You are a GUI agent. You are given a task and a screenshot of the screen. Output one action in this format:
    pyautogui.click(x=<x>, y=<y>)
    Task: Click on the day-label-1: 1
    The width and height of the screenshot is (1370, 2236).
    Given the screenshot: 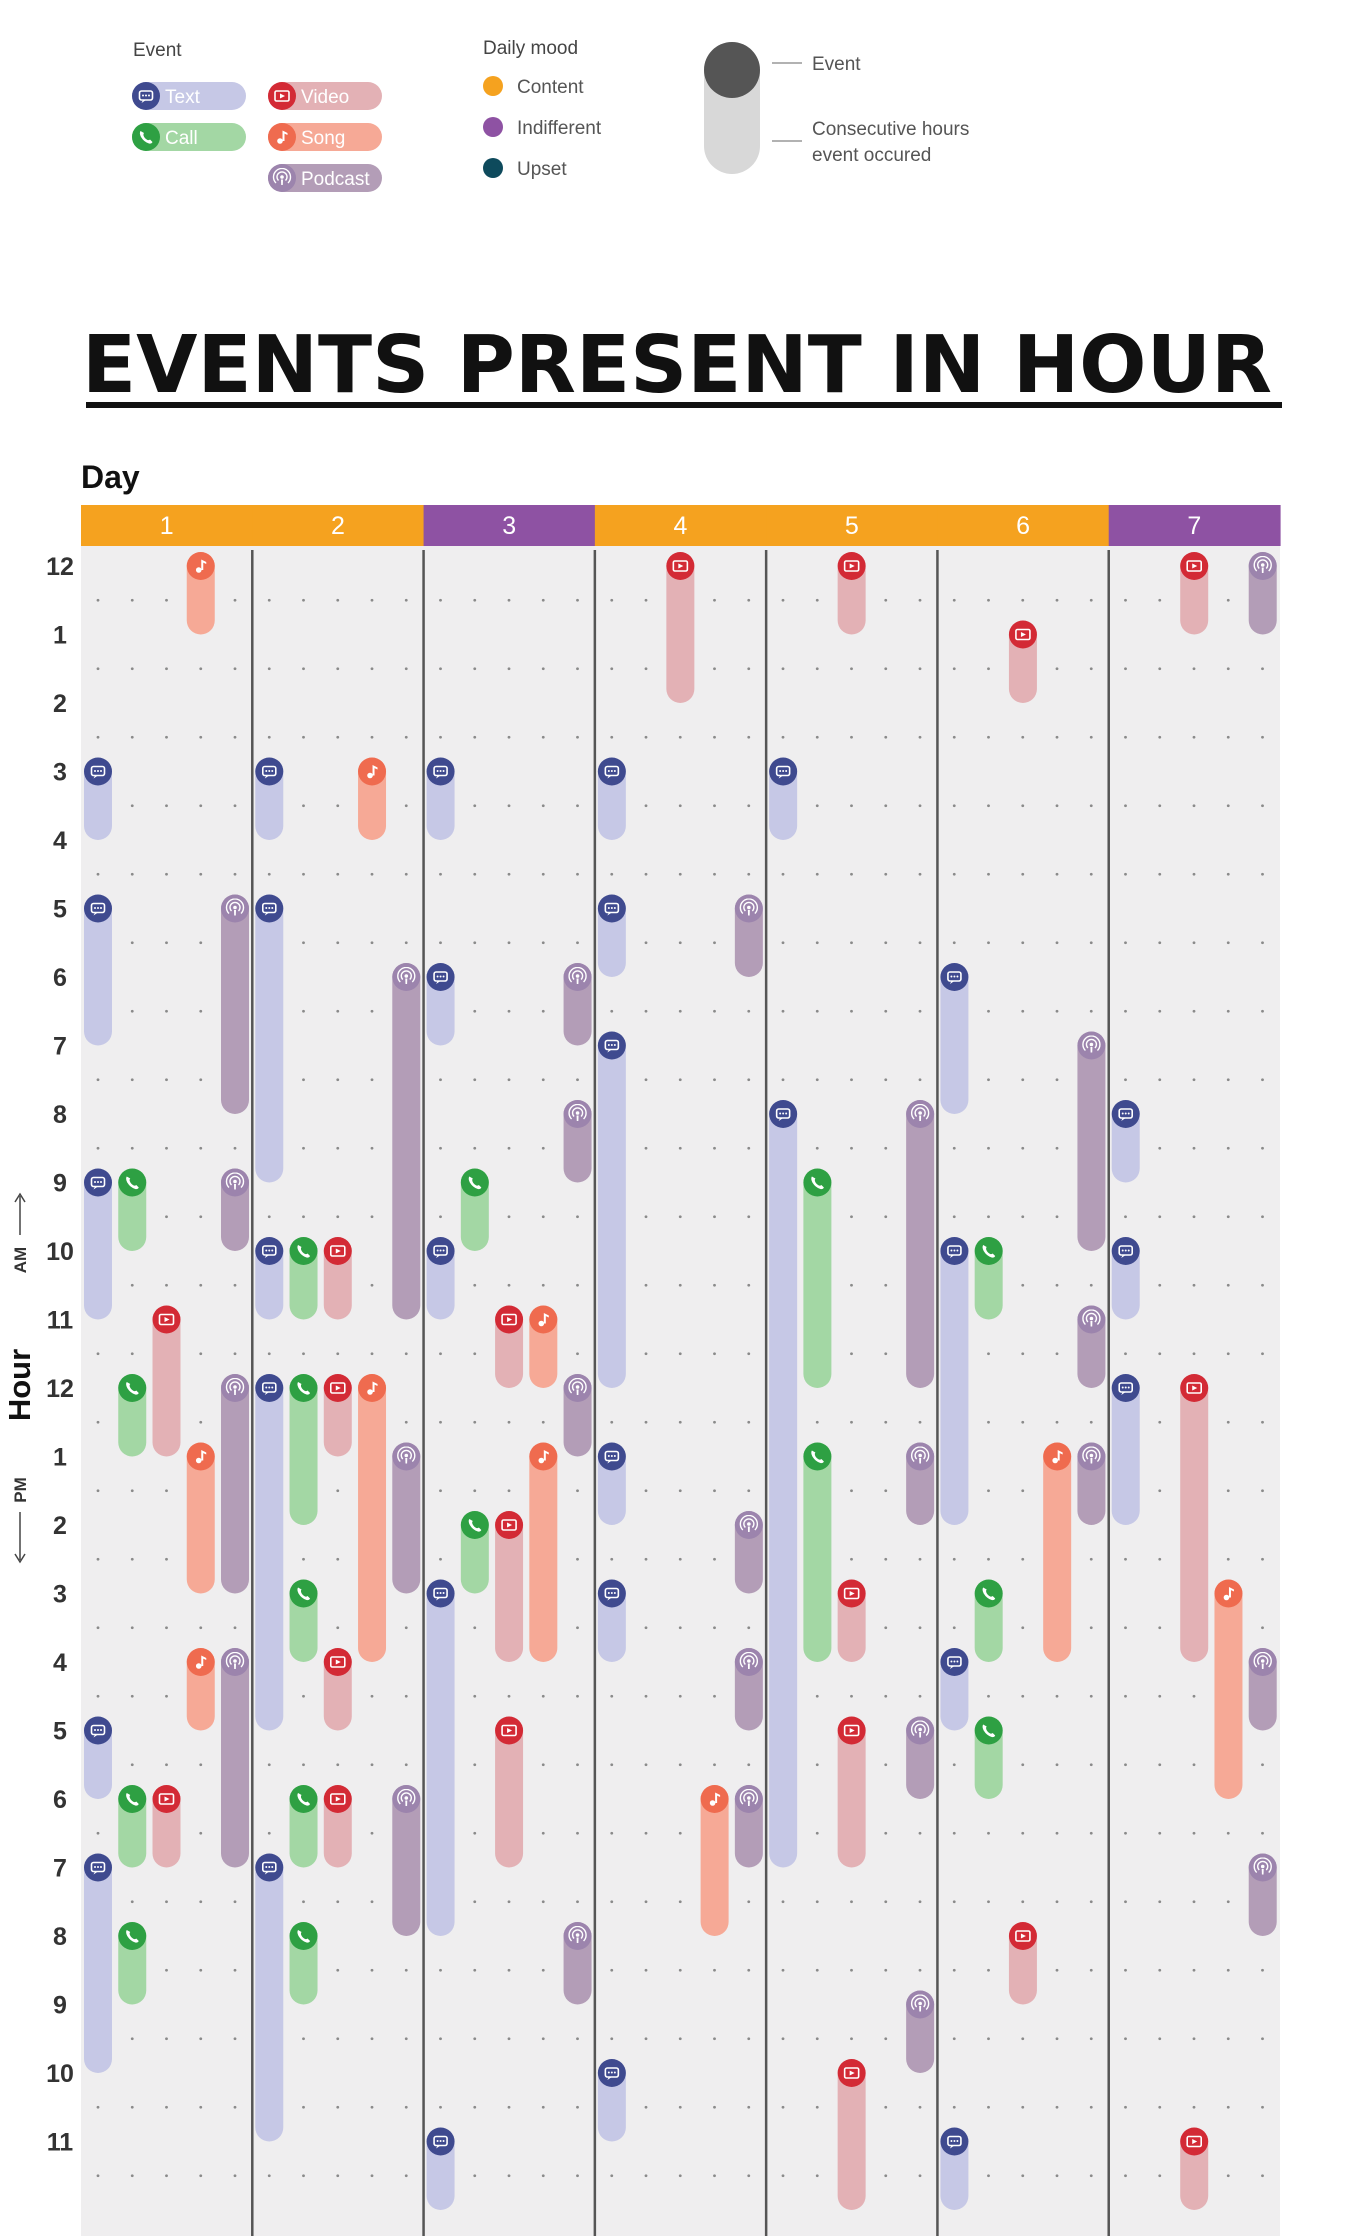 What is the action you would take?
    pyautogui.click(x=167, y=526)
    